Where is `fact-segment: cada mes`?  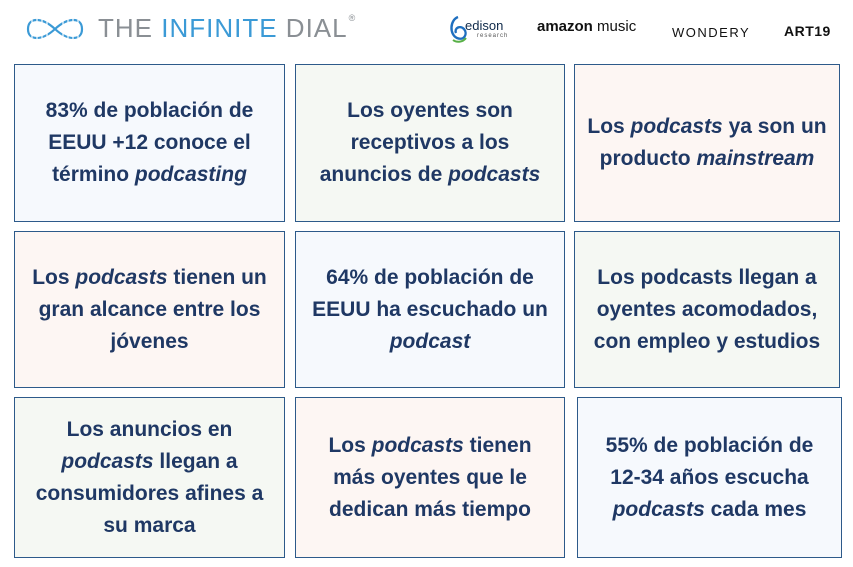 fact-segment: cada mes is located at coordinates (755, 509).